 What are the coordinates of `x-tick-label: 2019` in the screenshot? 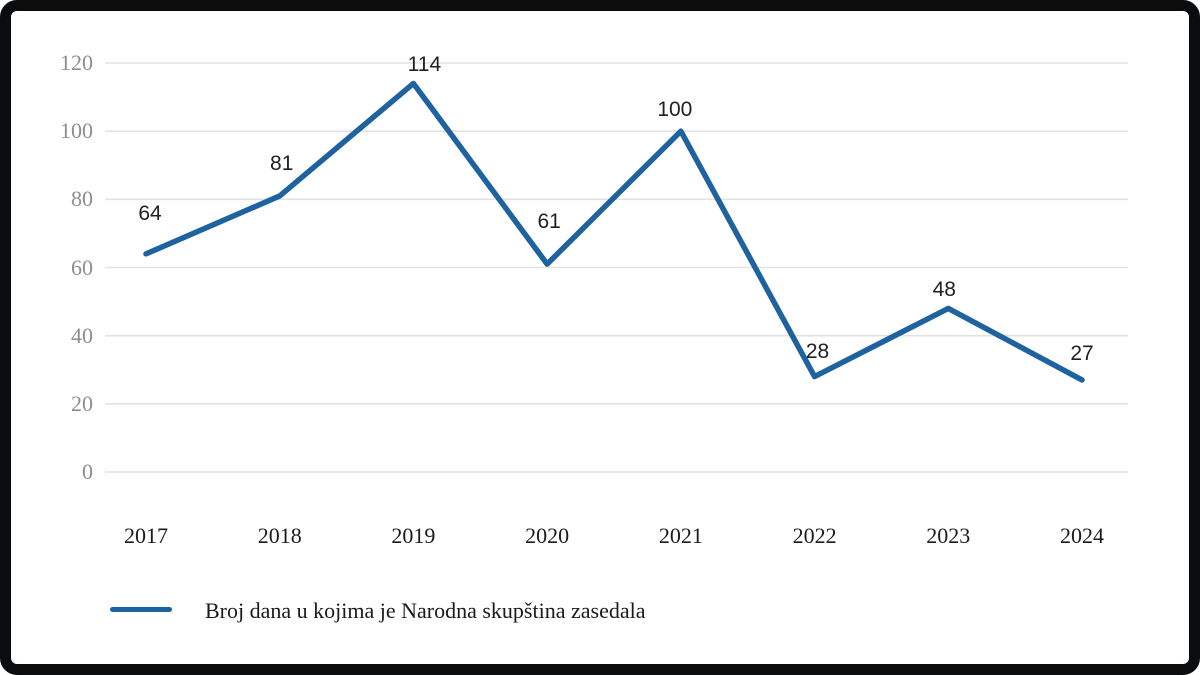 It's located at (413, 535).